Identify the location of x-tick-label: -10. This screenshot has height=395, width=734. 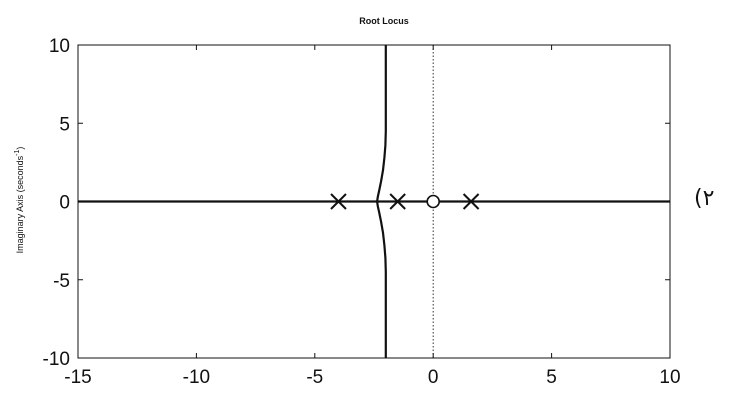
(196, 377).